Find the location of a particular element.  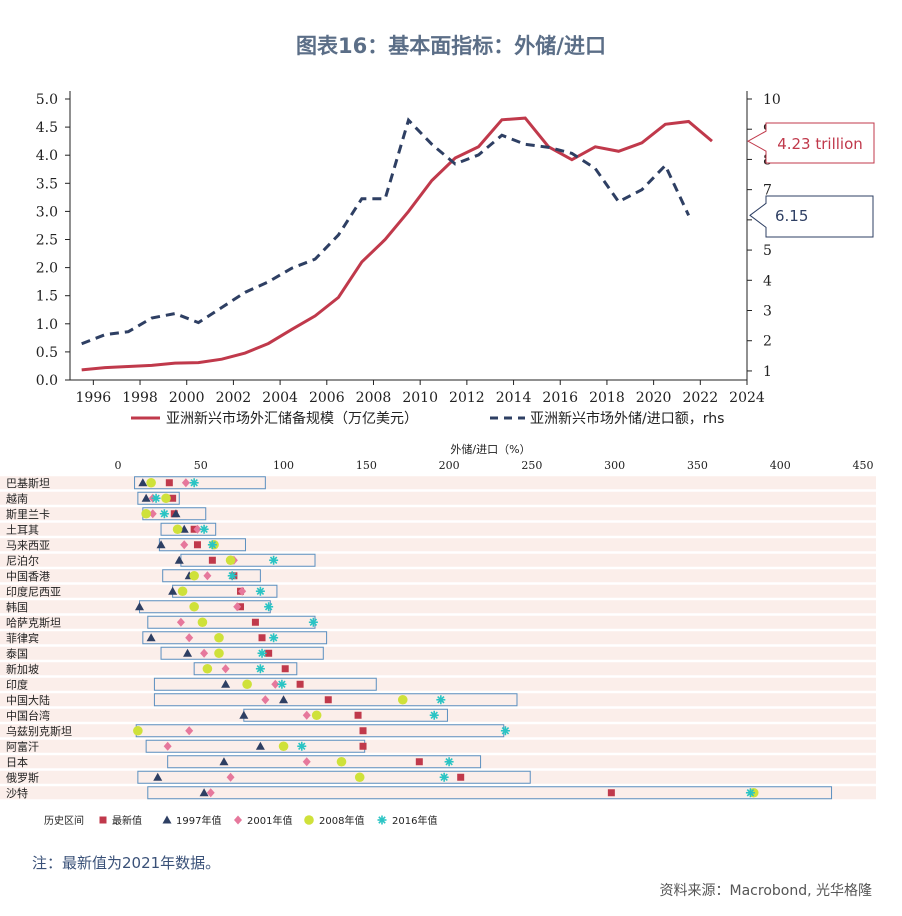

country-row: 乌兹别克斯坦 is located at coordinates (438, 731).